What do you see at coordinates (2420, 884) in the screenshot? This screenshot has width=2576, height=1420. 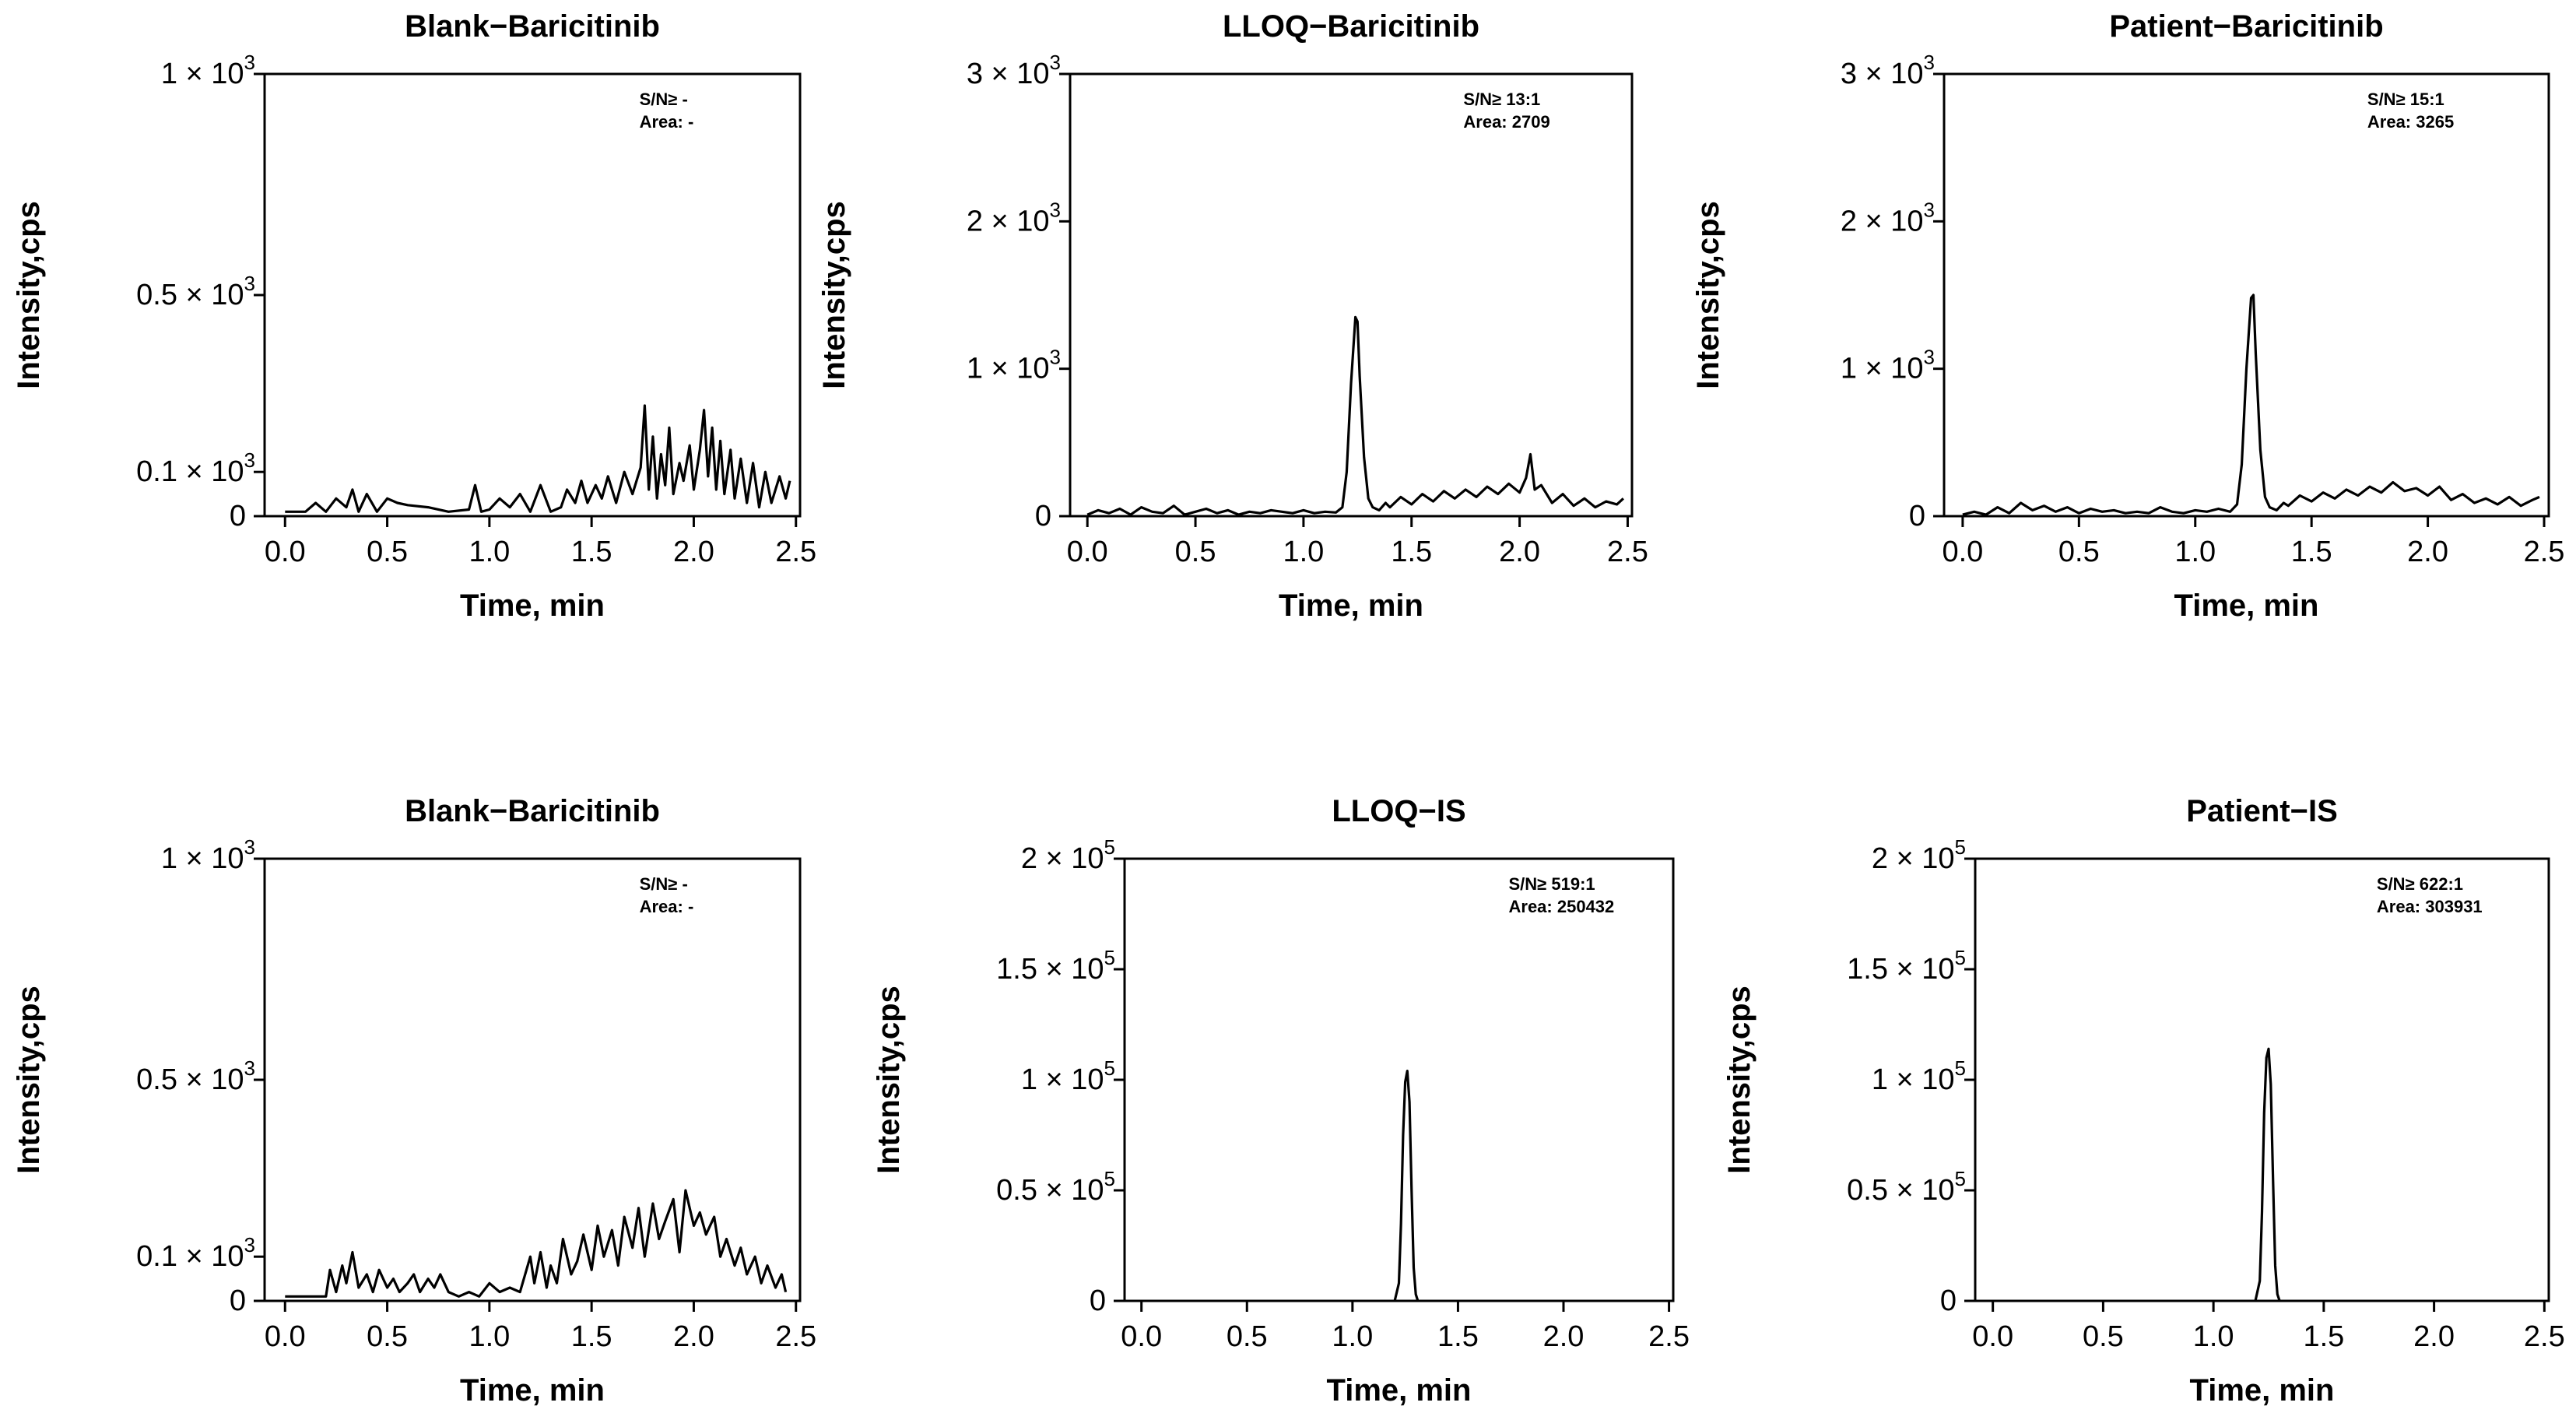 I see `sn-annotation: S/N≥ 622:1` at bounding box center [2420, 884].